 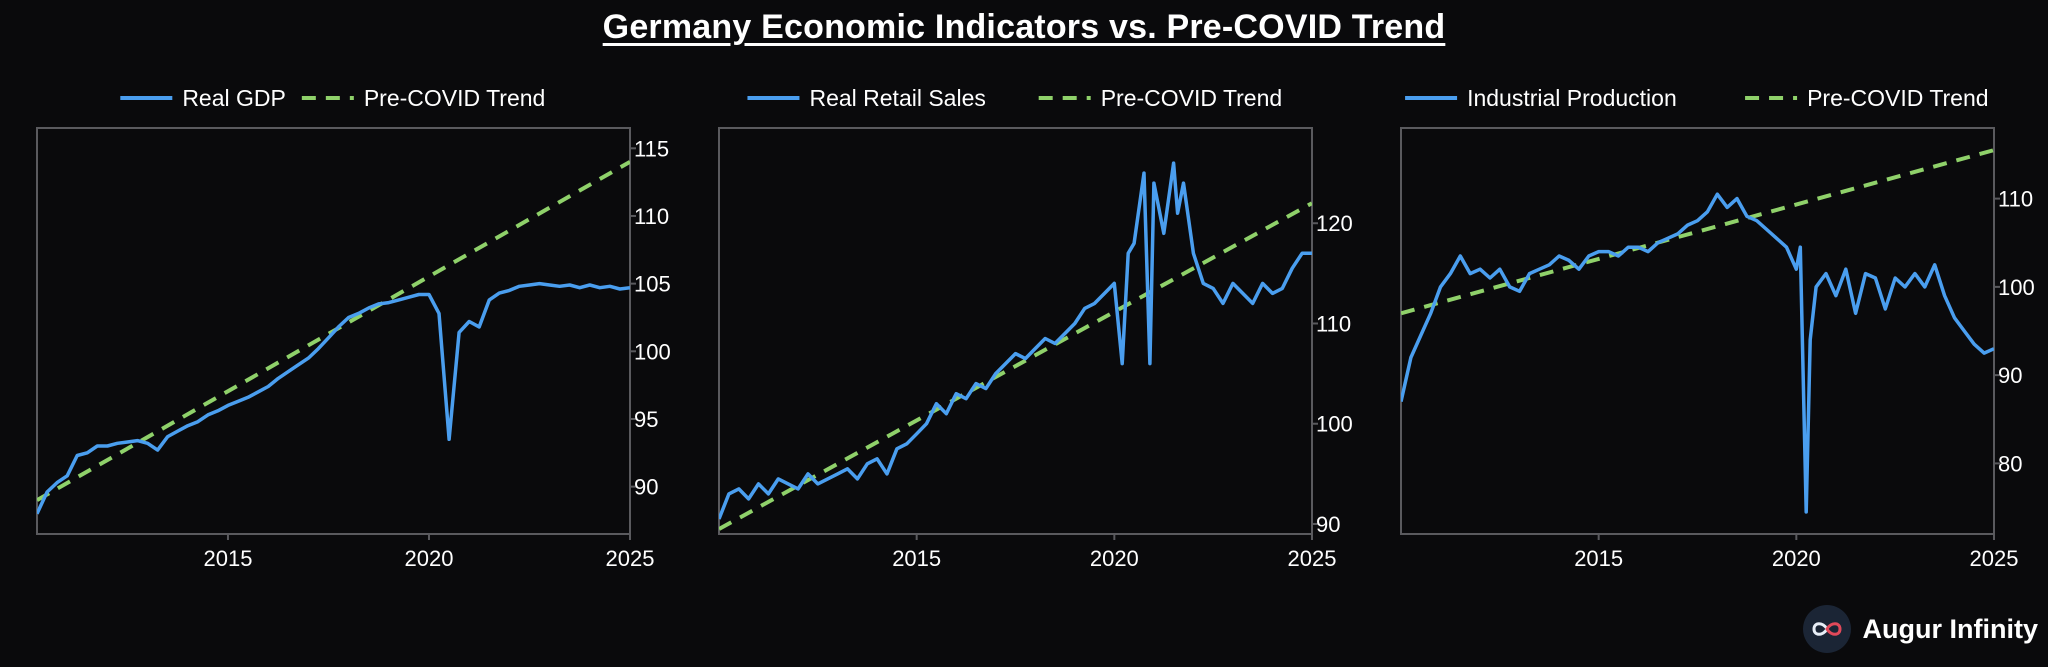 I want to click on legend: Real GDP Pre-COVID Trend, so click(x=332, y=98).